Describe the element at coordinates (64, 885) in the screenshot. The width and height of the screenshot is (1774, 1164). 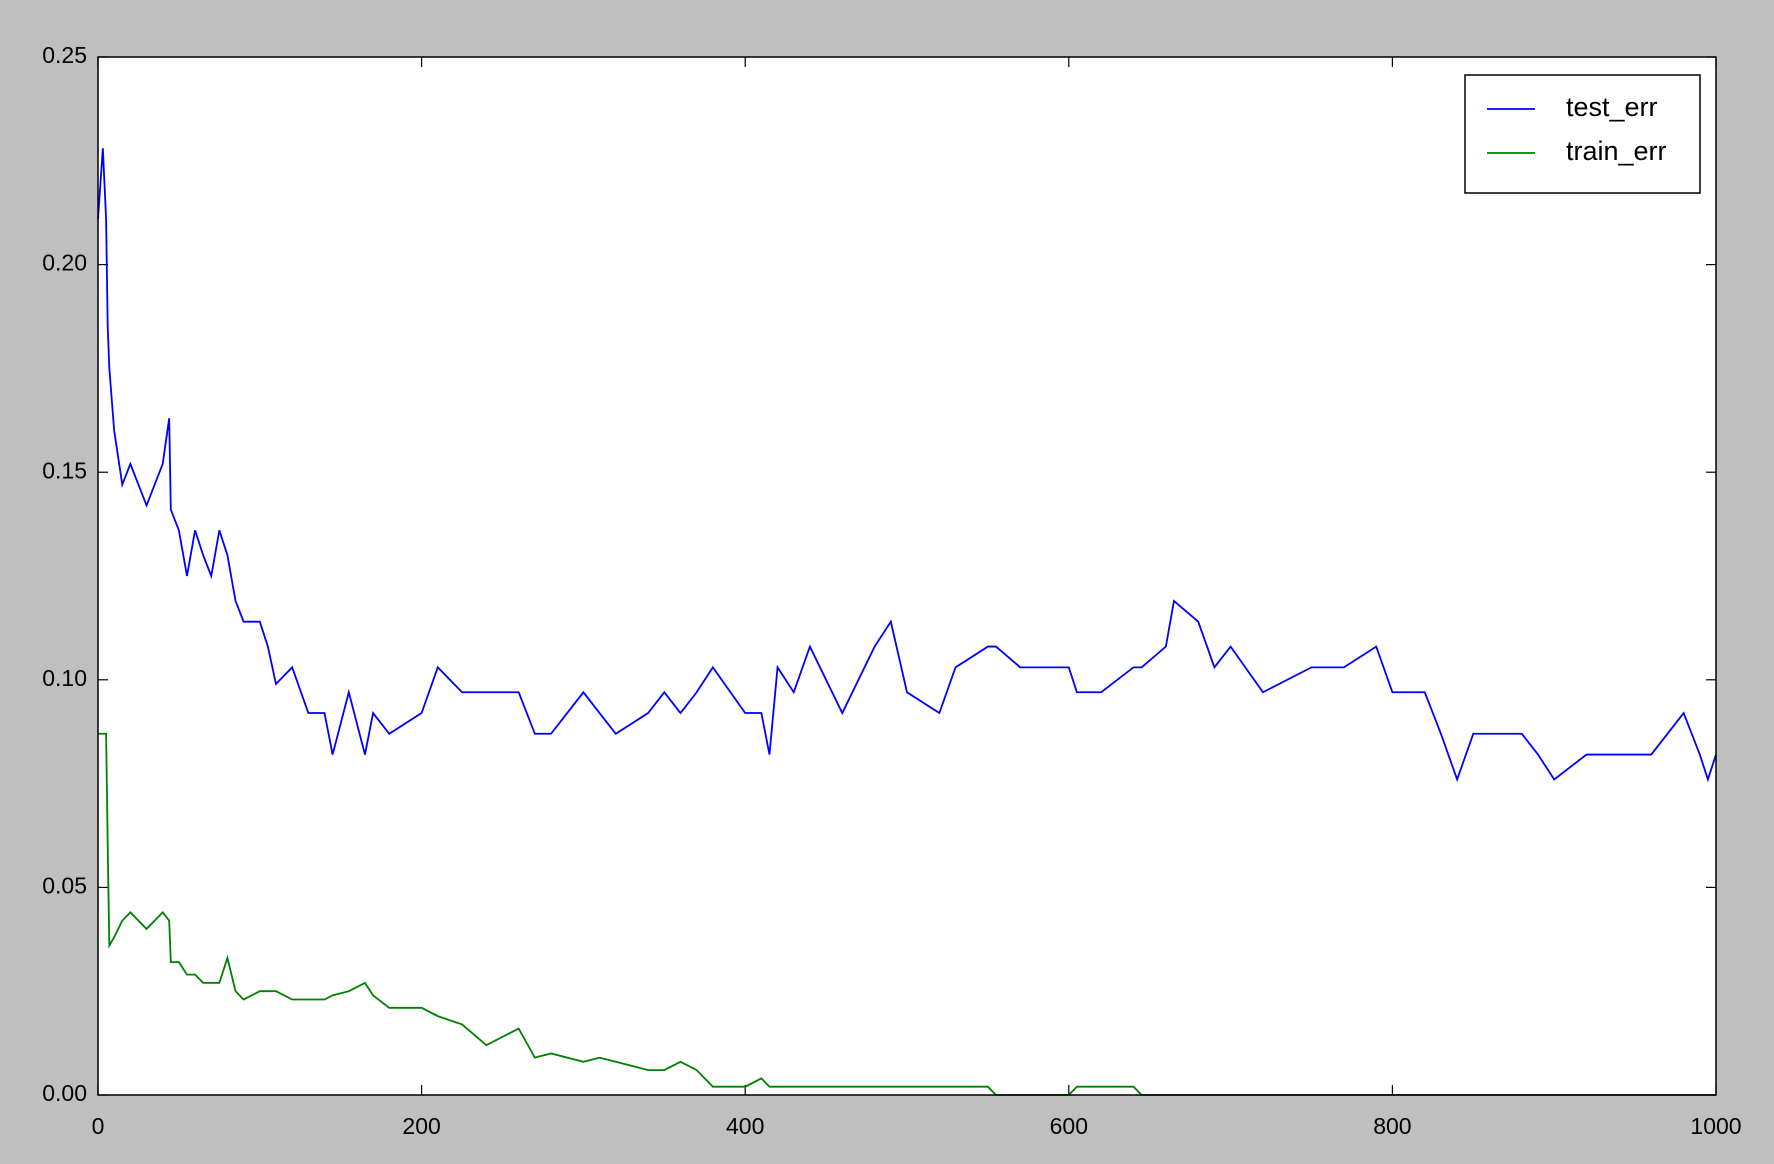
I see `y-tick-label: 0.05` at that location.